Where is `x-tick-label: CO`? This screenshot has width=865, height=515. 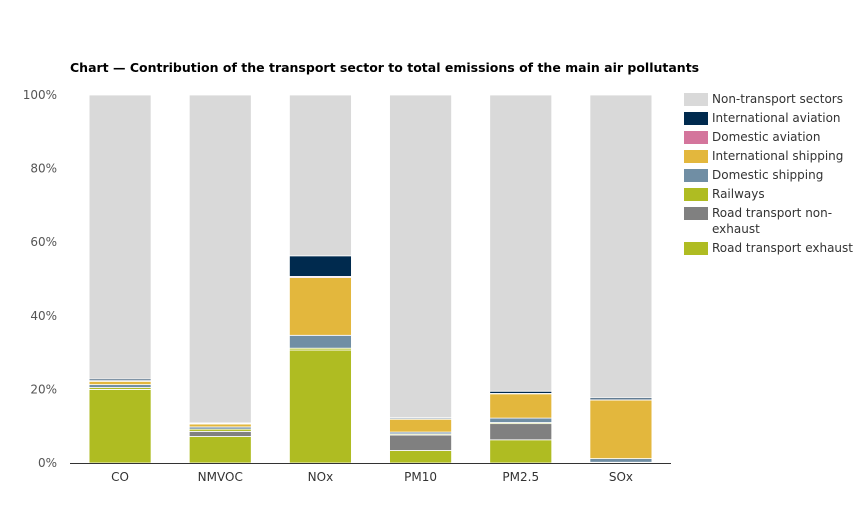
x-tick-label: CO is located at coordinates (120, 477).